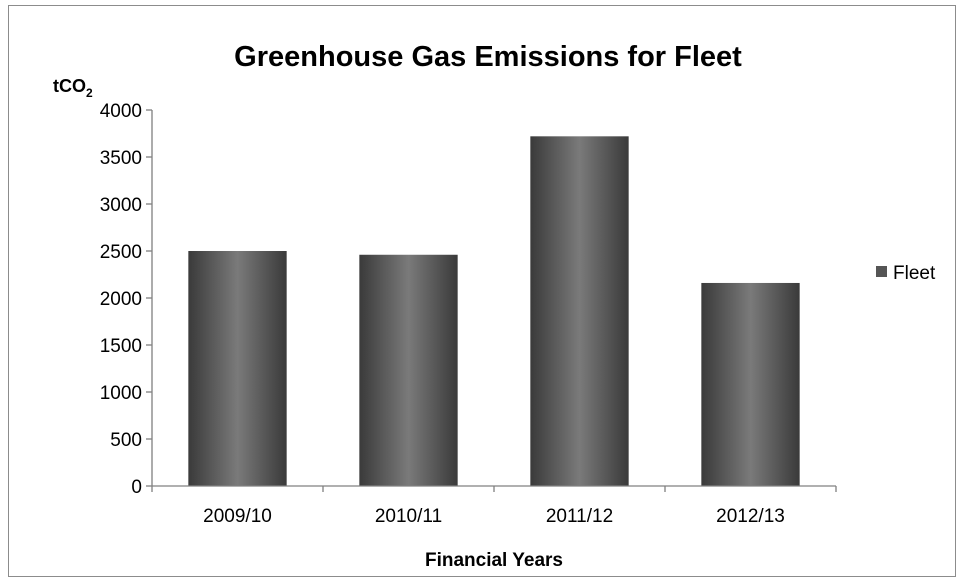 The image size is (960, 579). What do you see at coordinates (881, 271) in the screenshot?
I see `legend-swatch` at bounding box center [881, 271].